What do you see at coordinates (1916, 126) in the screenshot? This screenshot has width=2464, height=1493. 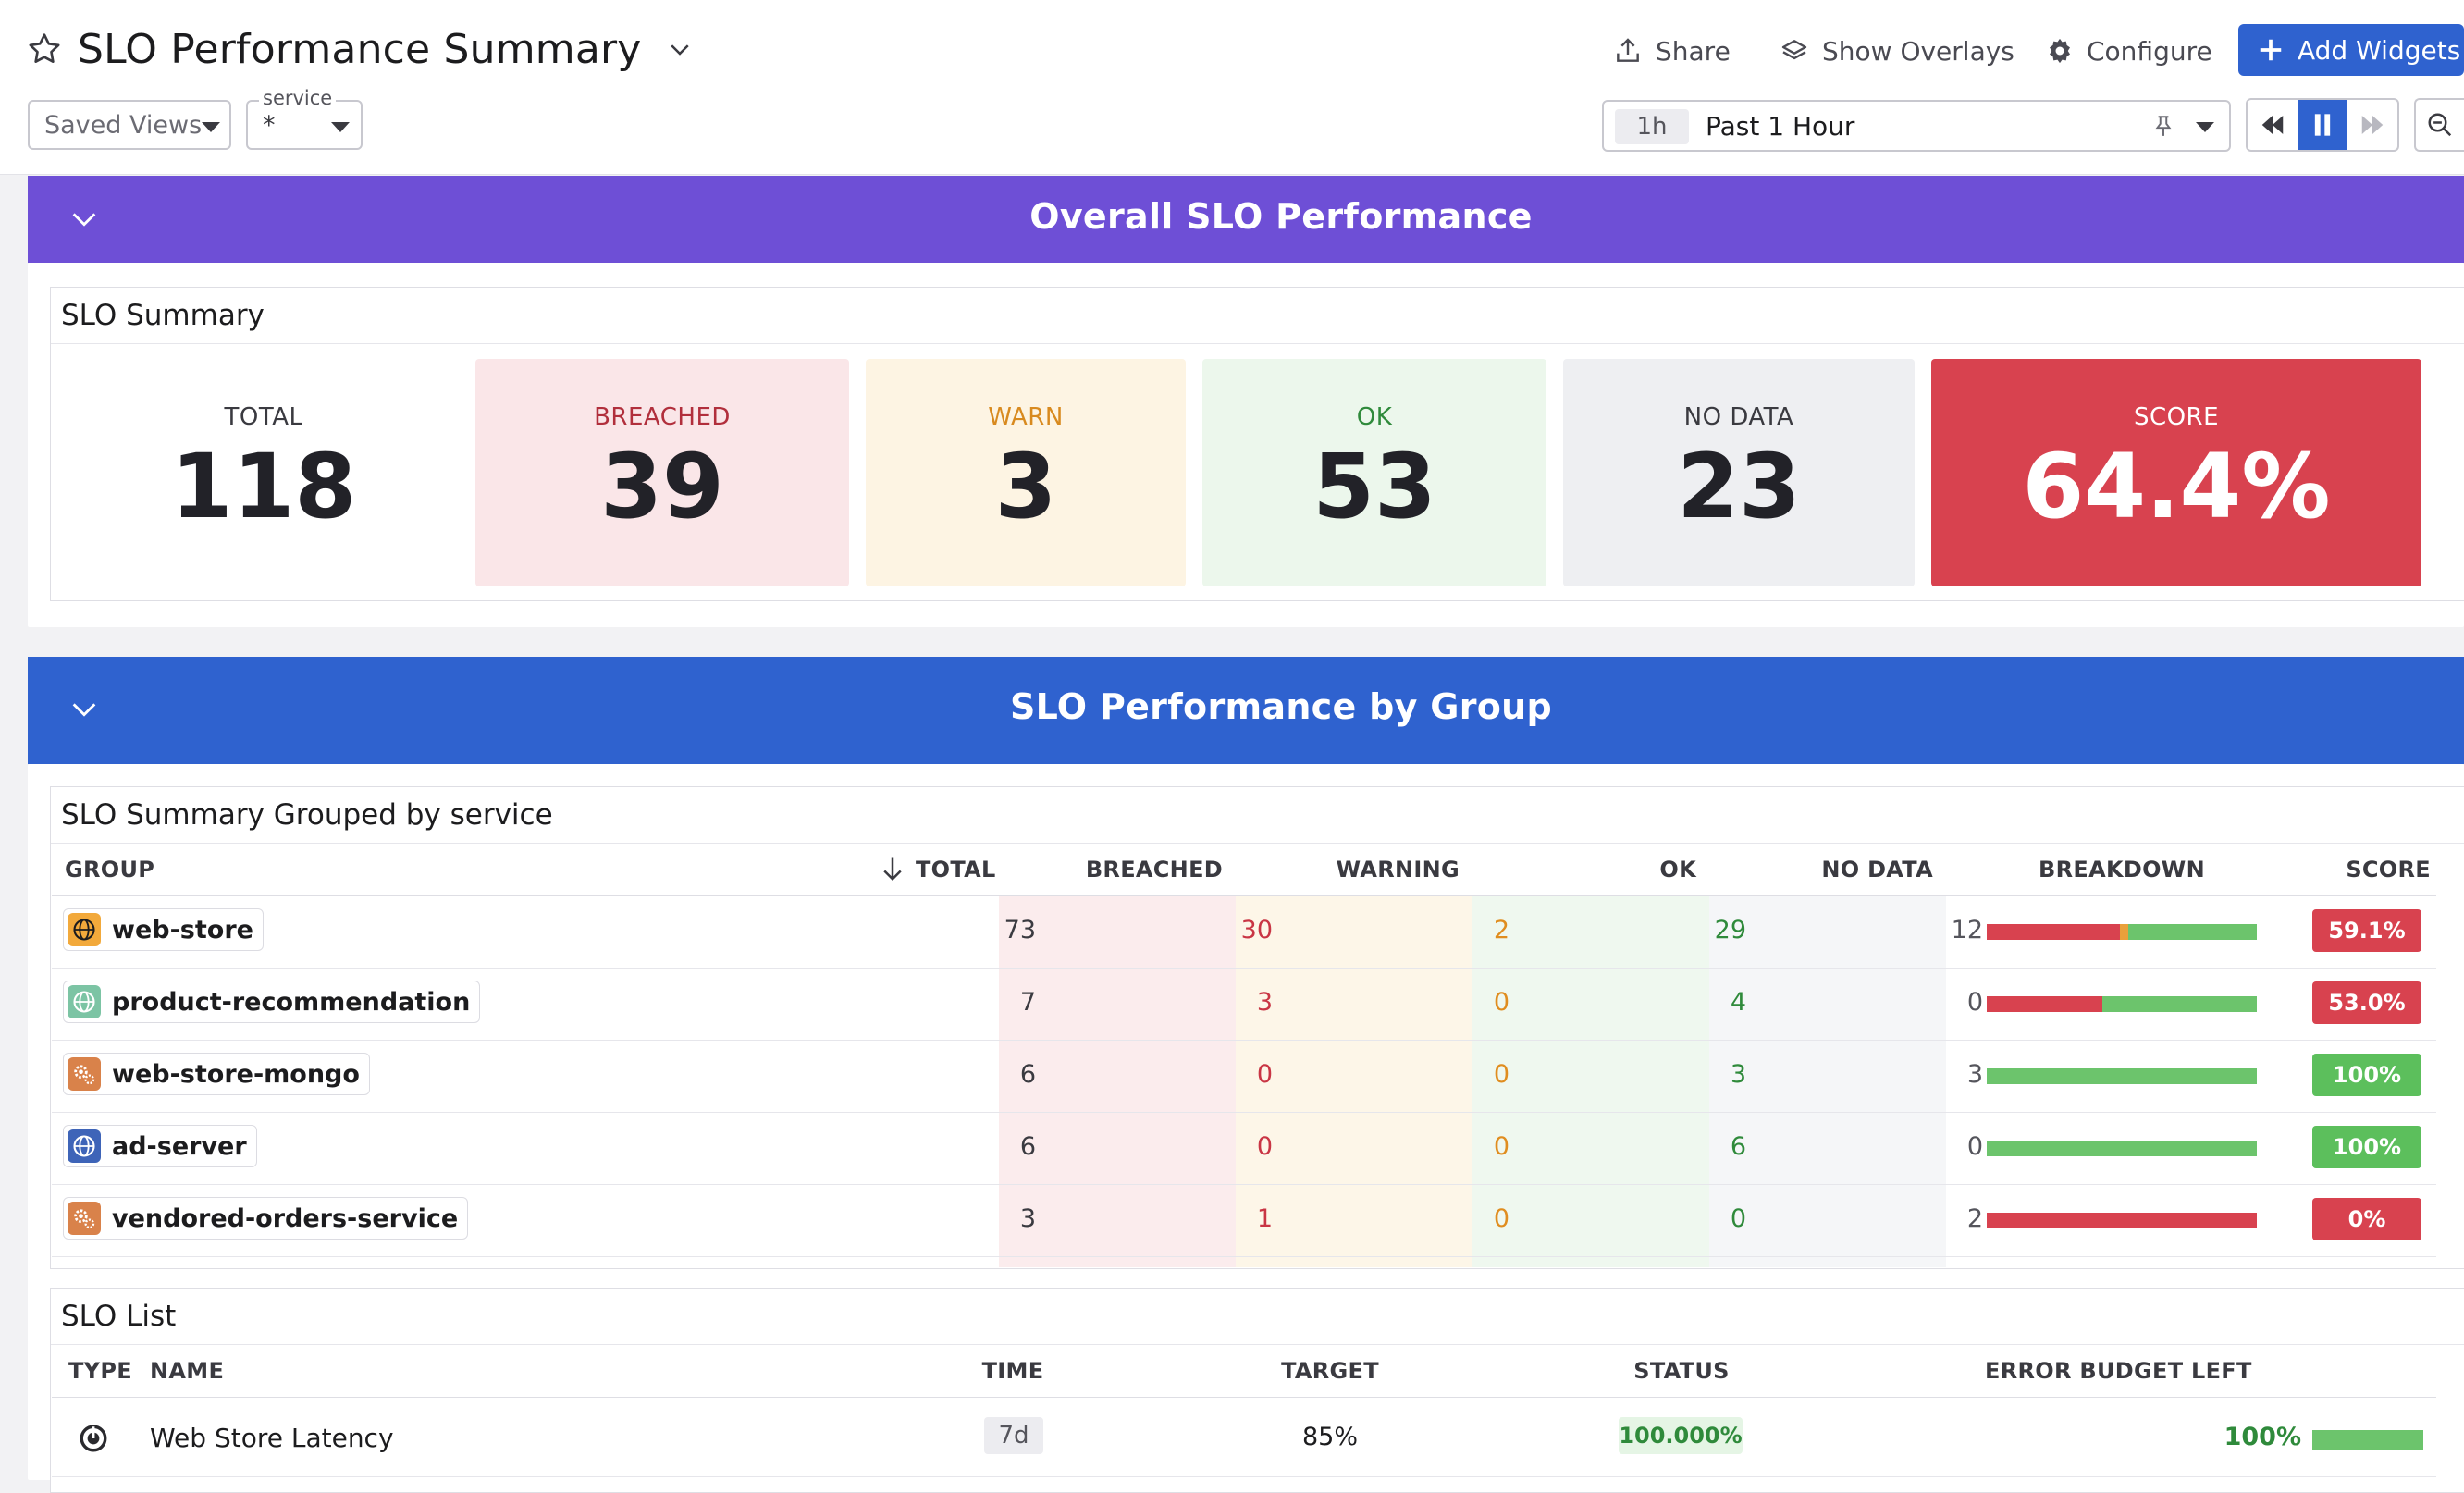 I see `time-range-select: 1h Past 1 Hour` at bounding box center [1916, 126].